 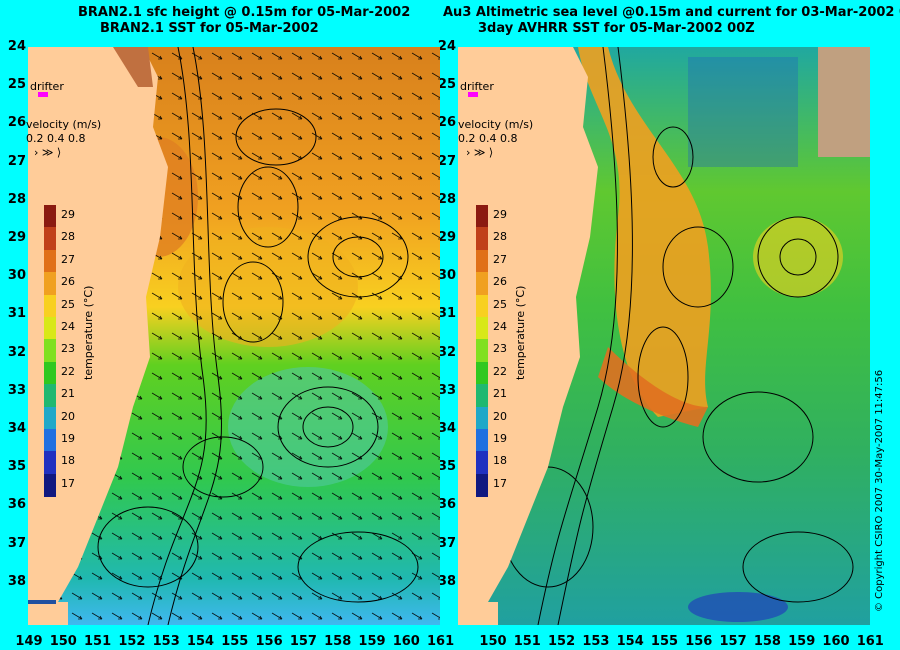 I want to click on lat-label-left-33: 33, so click(x=16, y=390).